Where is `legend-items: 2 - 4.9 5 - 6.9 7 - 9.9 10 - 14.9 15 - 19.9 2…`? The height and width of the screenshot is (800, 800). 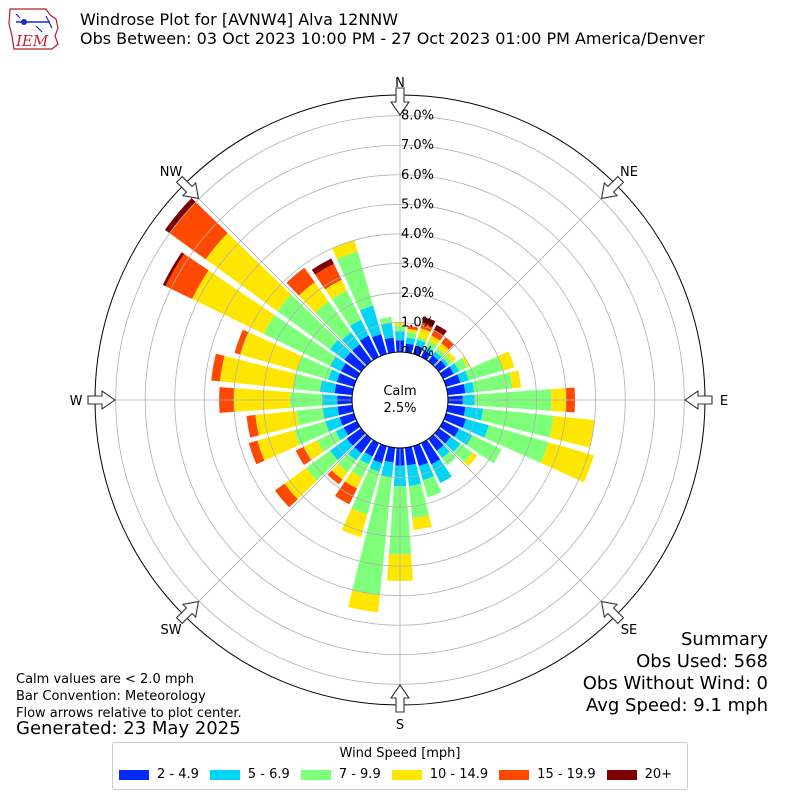 legend-items: 2 - 4.9 5 - 6.9 7 - 9.9 10 - 14.9 15 - 19.9 2… is located at coordinates (401, 774).